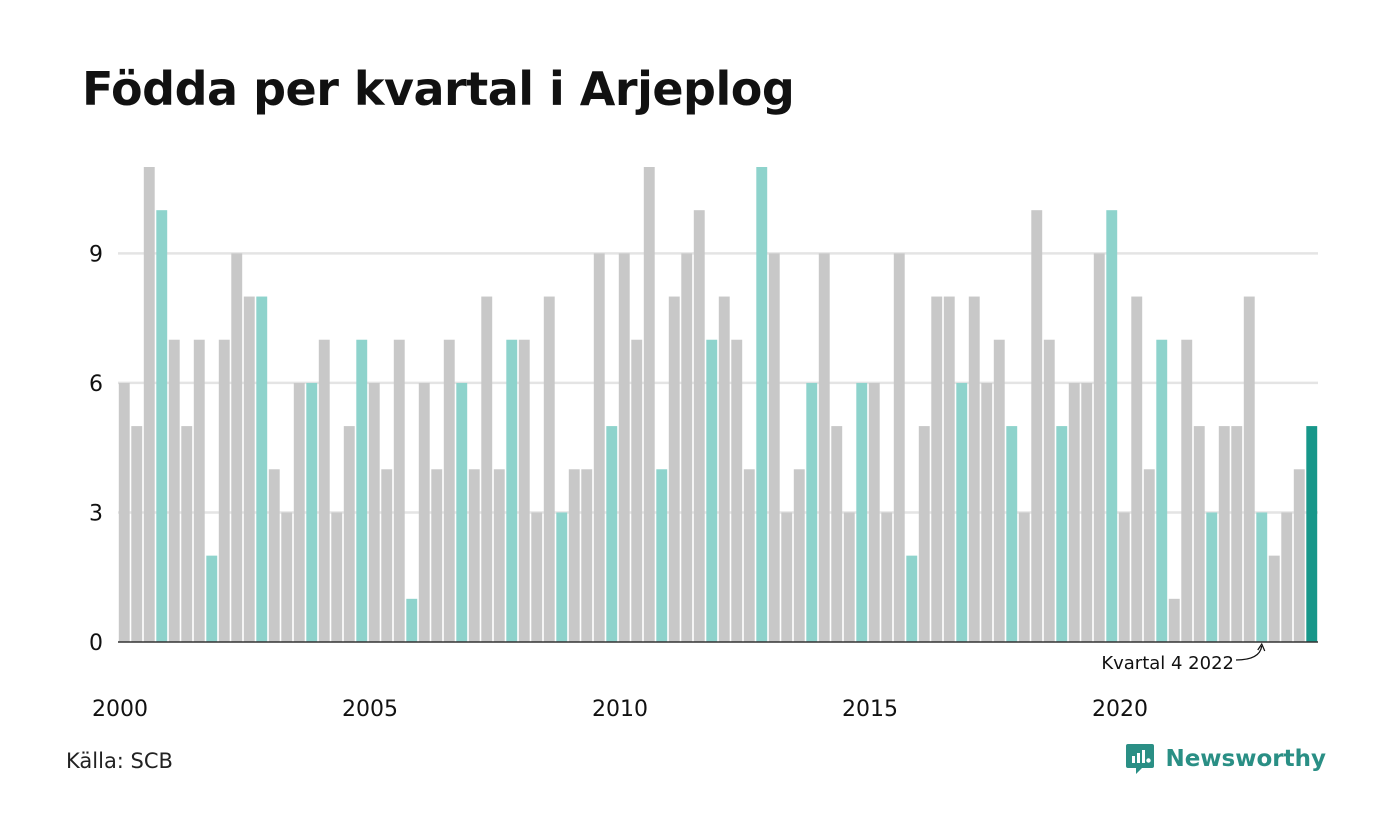 This screenshot has width=1400, height=840. What do you see at coordinates (119, 761) in the screenshot?
I see `source-note: Källa: SCB` at bounding box center [119, 761].